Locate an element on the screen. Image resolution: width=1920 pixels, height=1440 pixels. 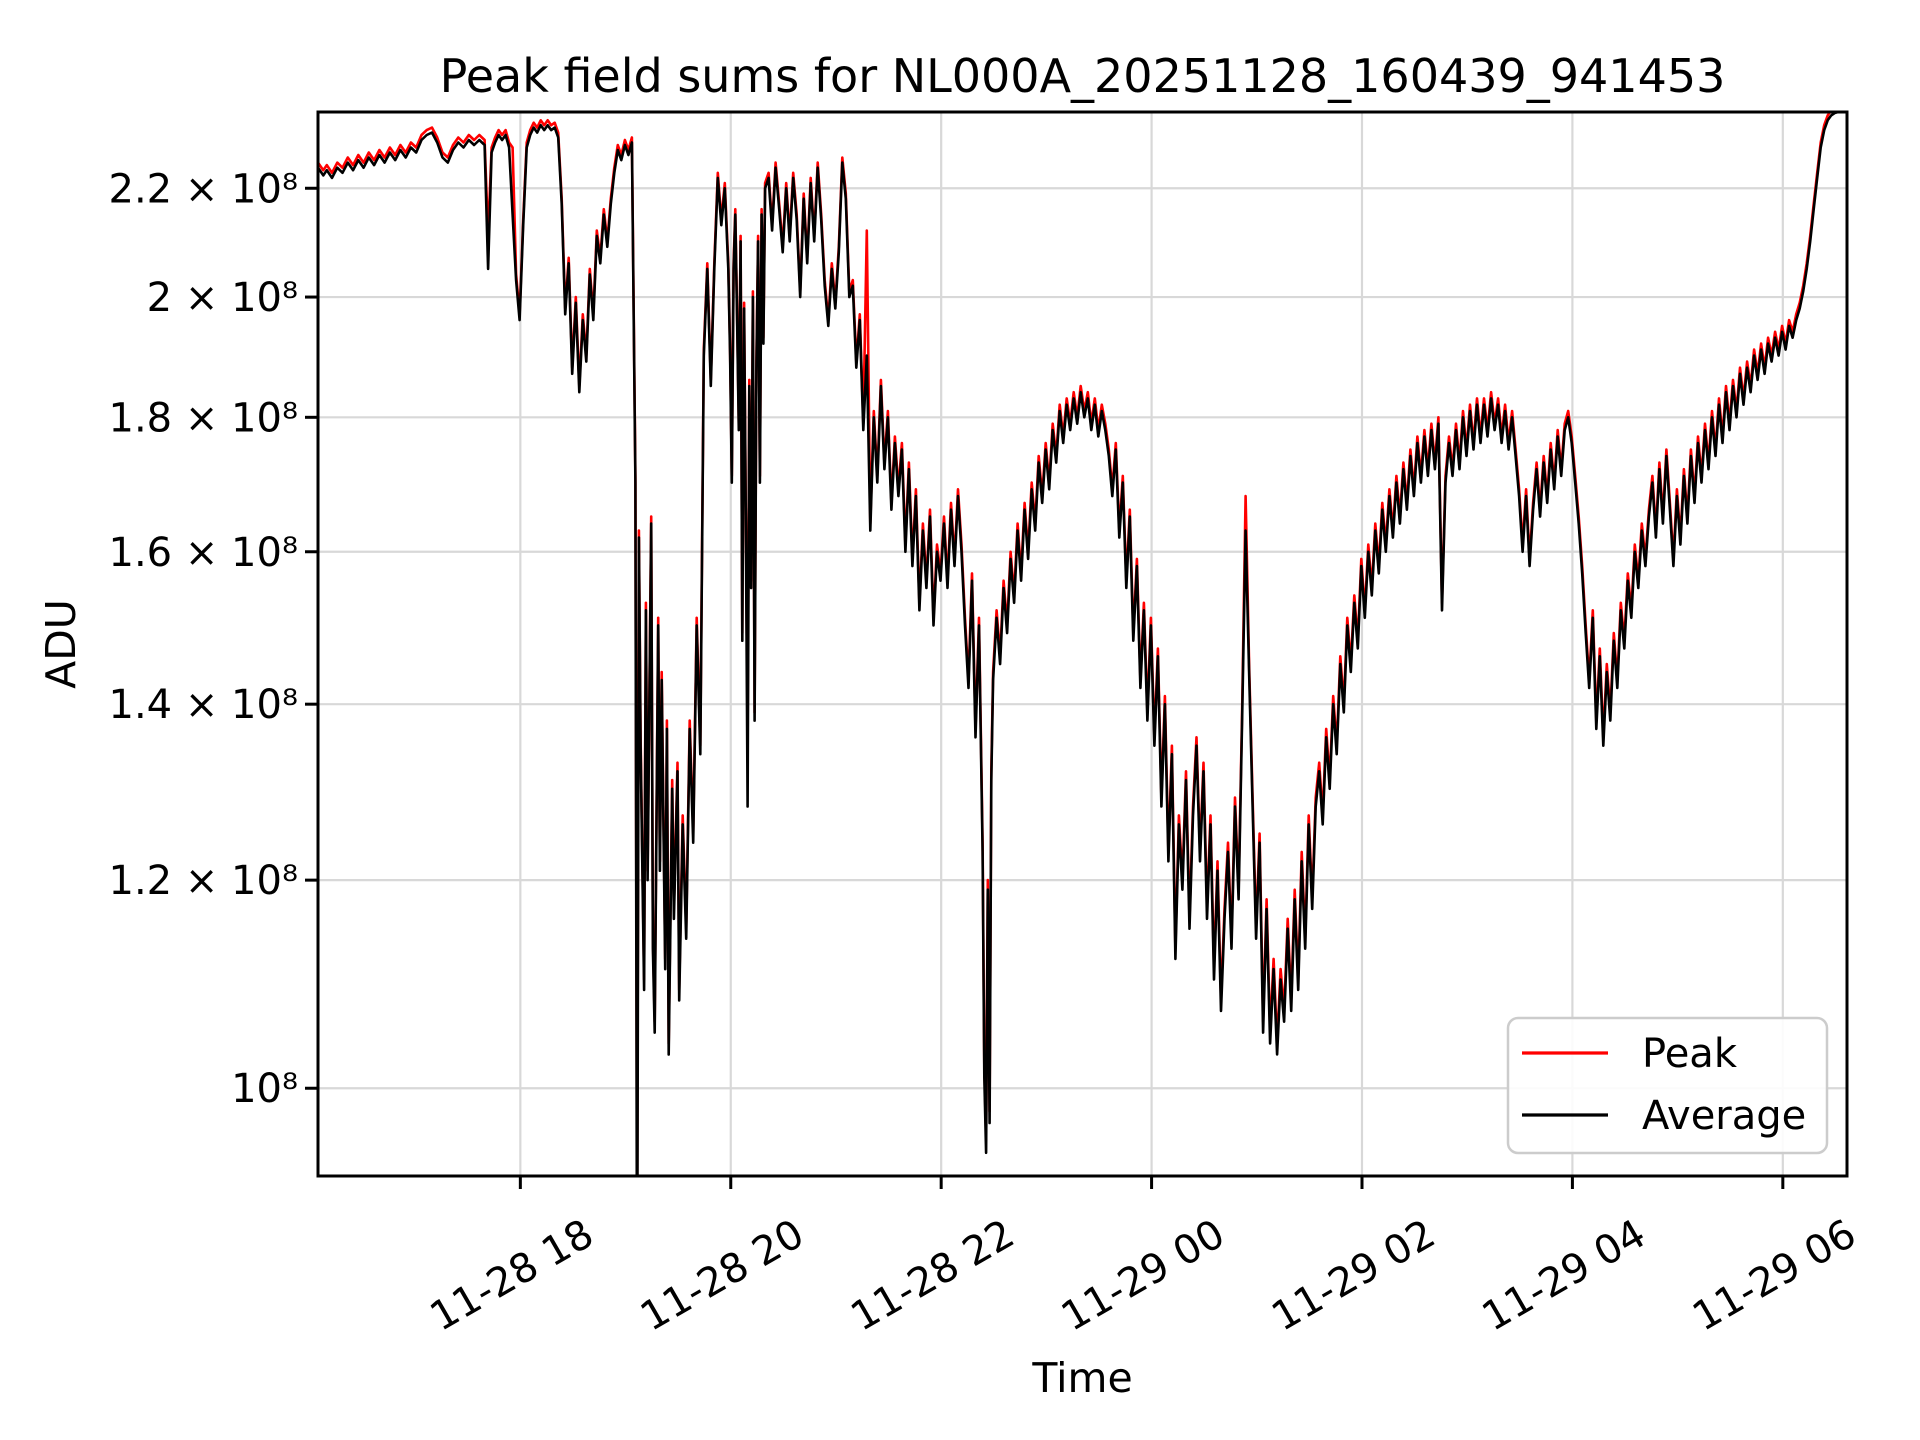
y-tick-label: 10⁸ is located at coordinates (264, 1089).